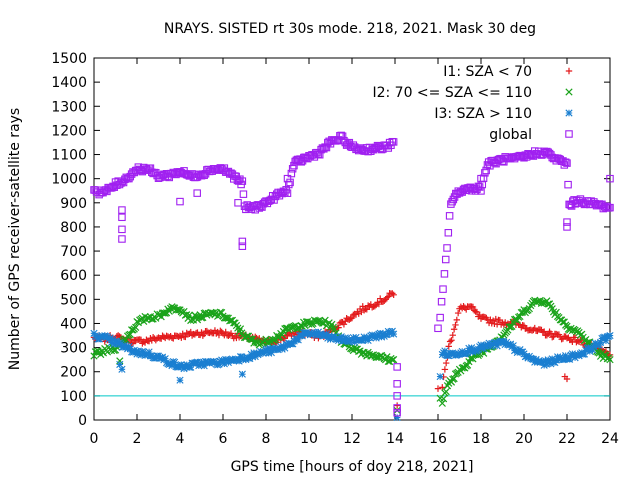 Image resolution: width=640 pixels, height=480 pixels. Describe the element at coordinates (73, 204) in the screenshot. I see `y-tick-label: 900` at that location.